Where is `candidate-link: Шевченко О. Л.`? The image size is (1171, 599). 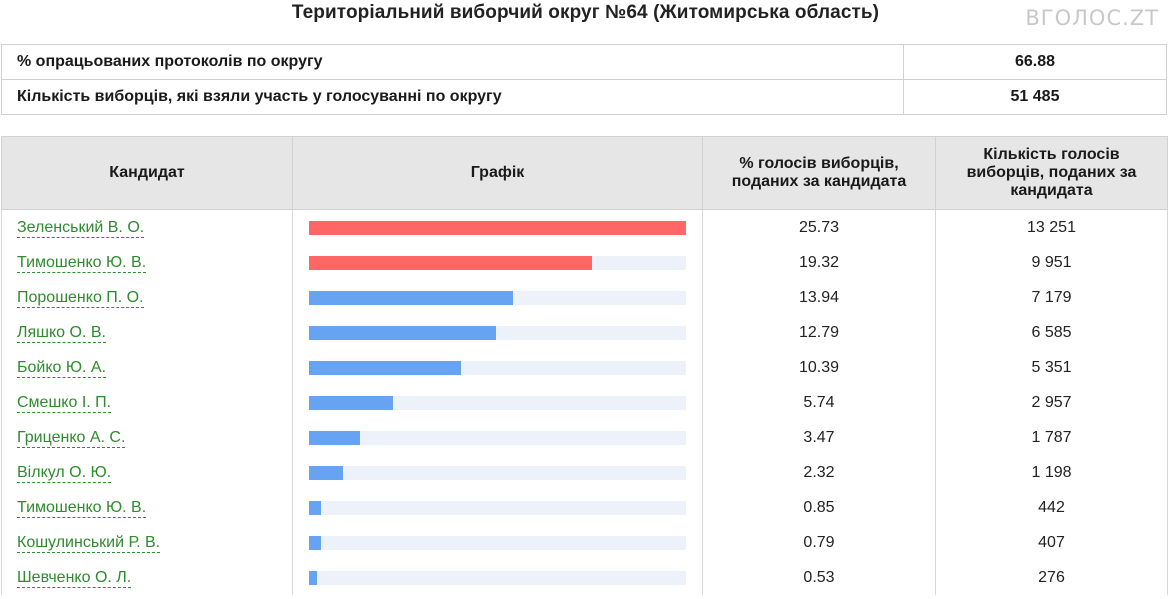 candidate-link: Шевченко О. Л. is located at coordinates (74, 578).